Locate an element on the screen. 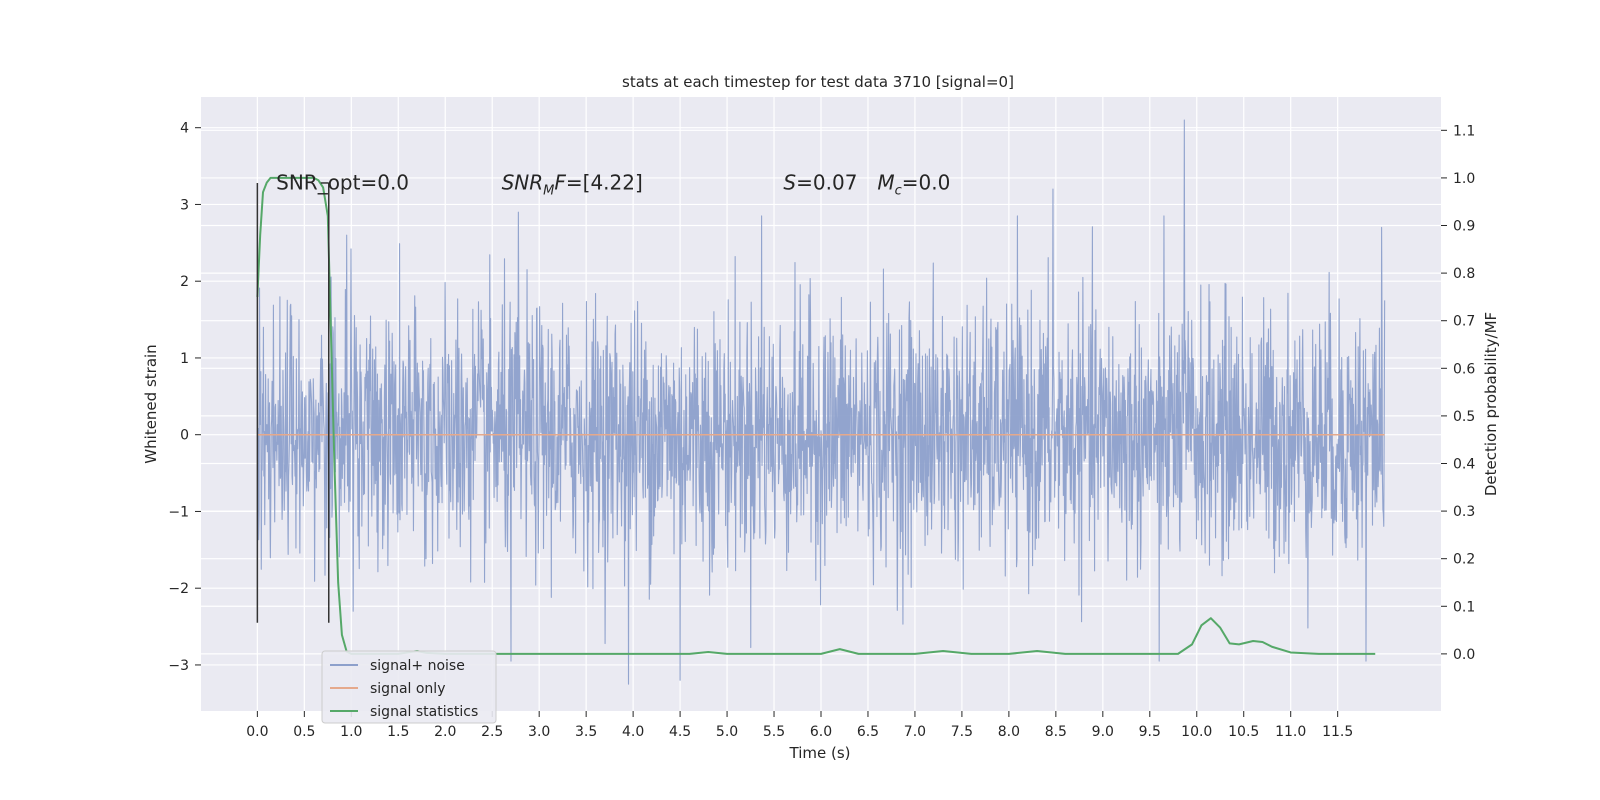 This screenshot has width=1600, height=800. annotation-0: SNR_opt=0.0 is located at coordinates (342, 182).